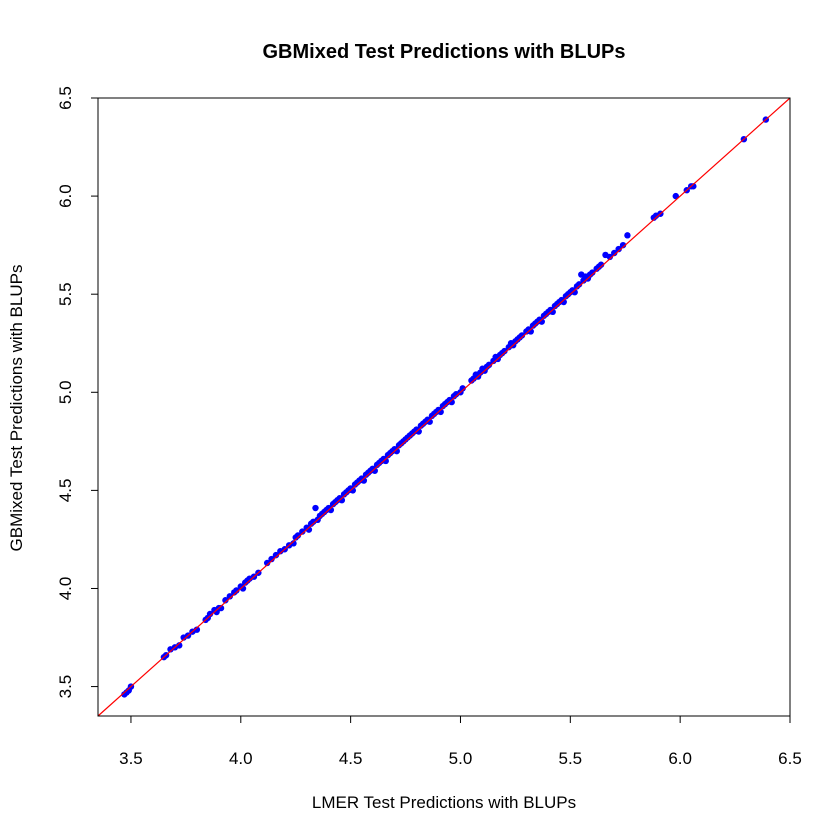 The height and width of the screenshot is (840, 840). What do you see at coordinates (65, 687) in the screenshot?
I see `y-tick-label: 3.5` at bounding box center [65, 687].